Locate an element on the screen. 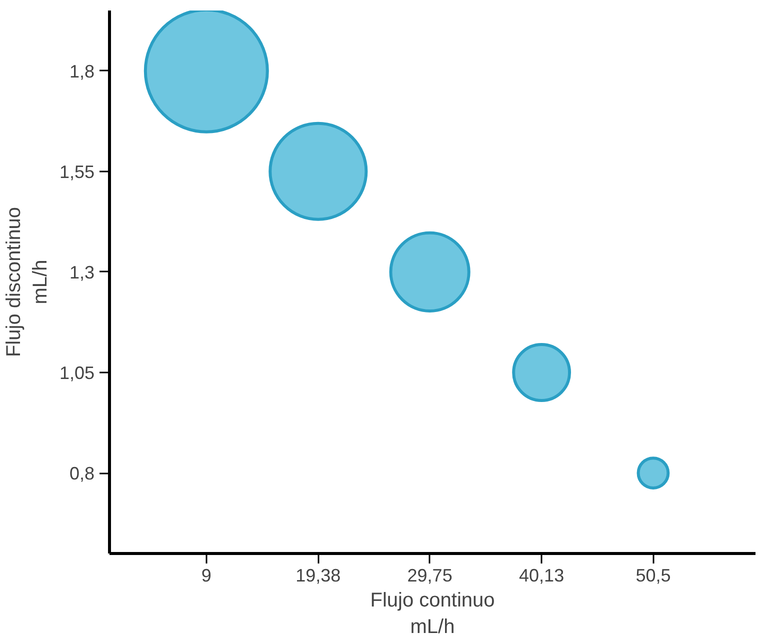 This screenshot has width=771, height=644. y-tick-label: 1,55 is located at coordinates (77, 172).